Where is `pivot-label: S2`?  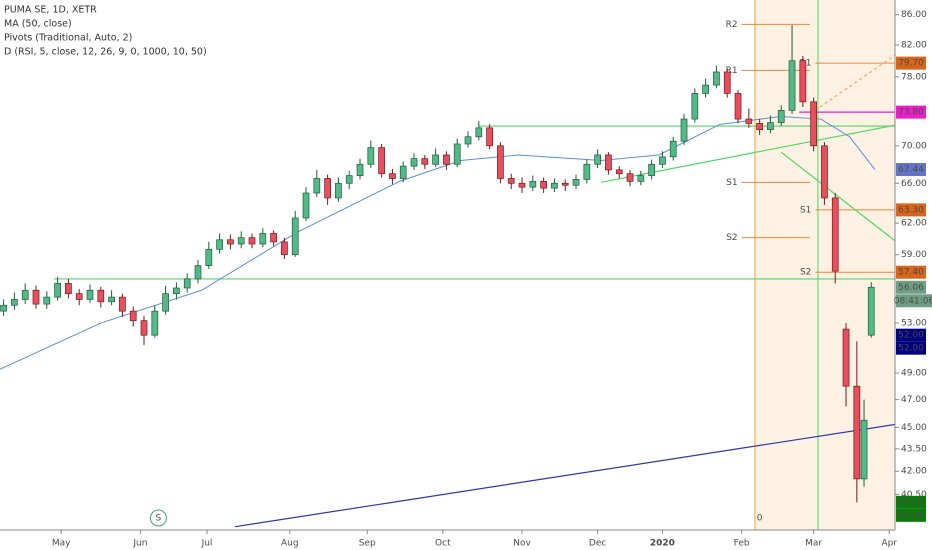
pivot-label: S2 is located at coordinates (805, 273).